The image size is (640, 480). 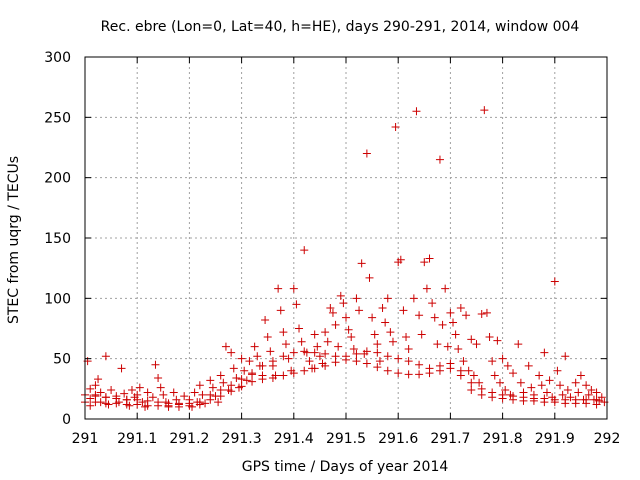 What do you see at coordinates (57, 179) in the screenshot?
I see `y-tick-label: 200` at bounding box center [57, 179].